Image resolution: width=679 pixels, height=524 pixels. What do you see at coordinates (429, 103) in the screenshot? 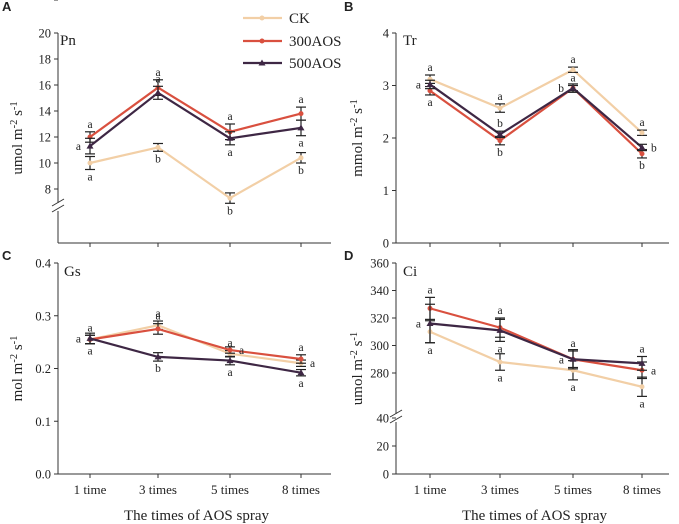
I see `sig-letter-b-300aos-0: a` at bounding box center [429, 103].